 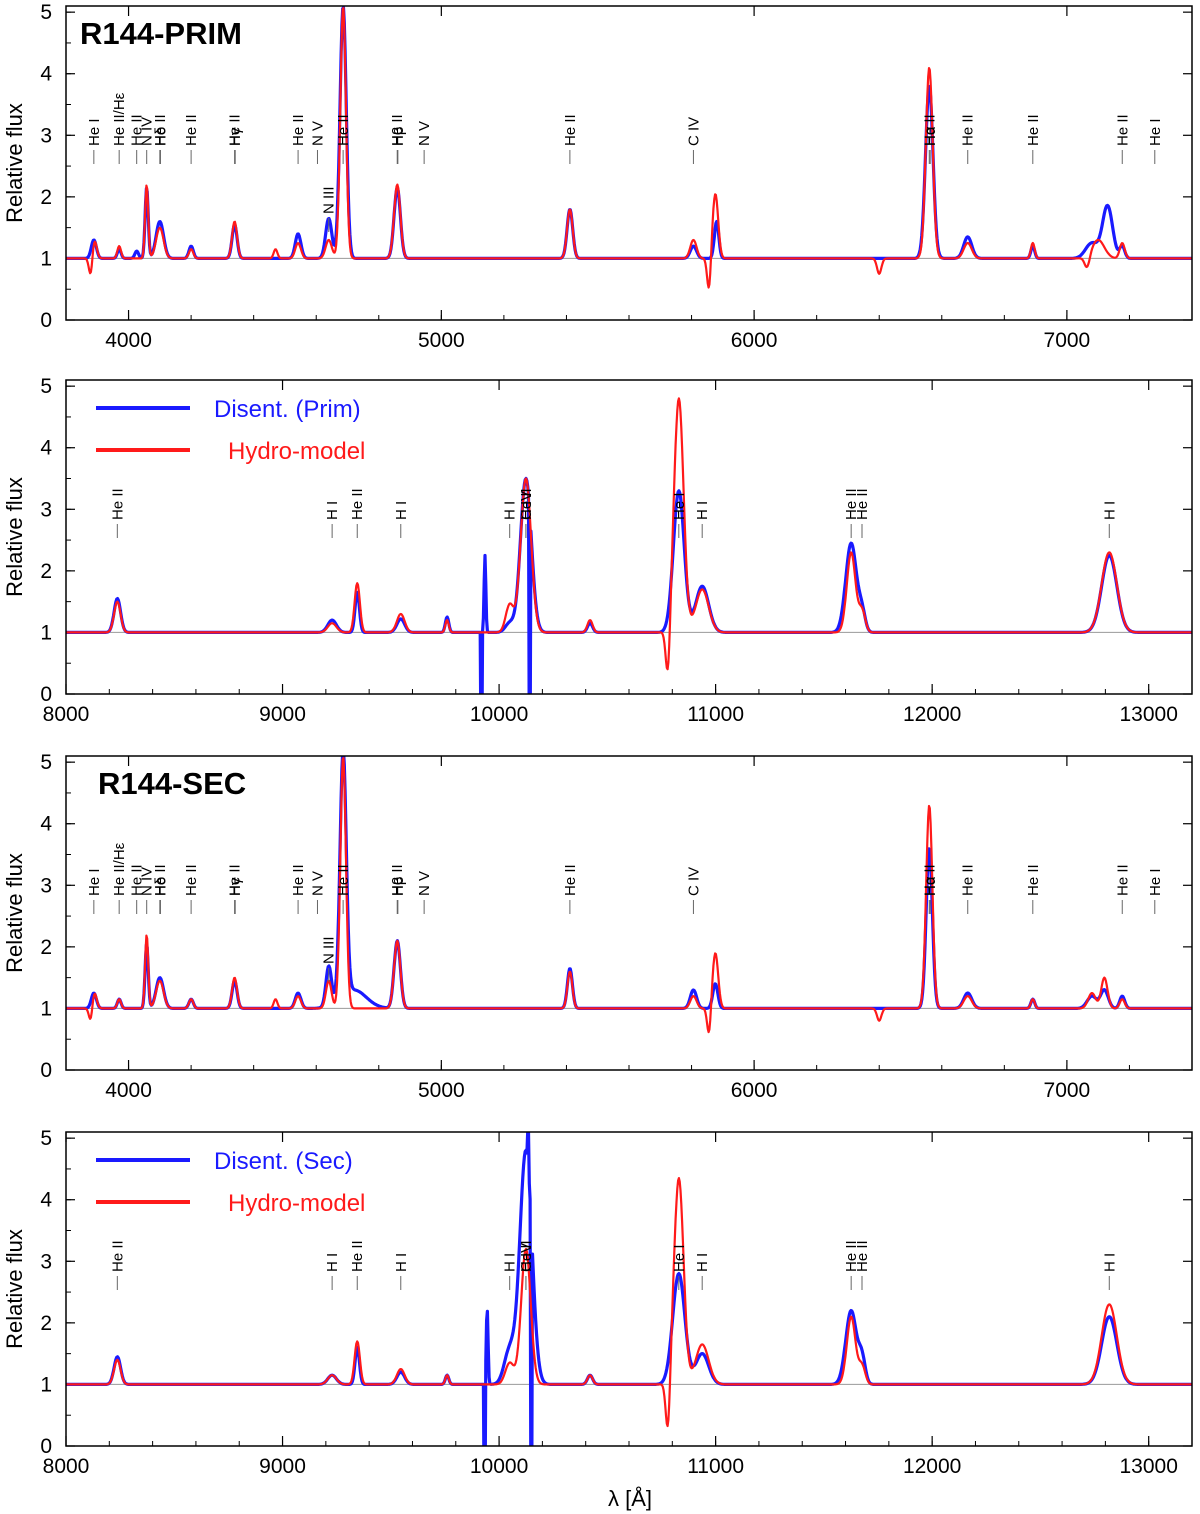 I want to click on line-label: N III, so click(x=329, y=950).